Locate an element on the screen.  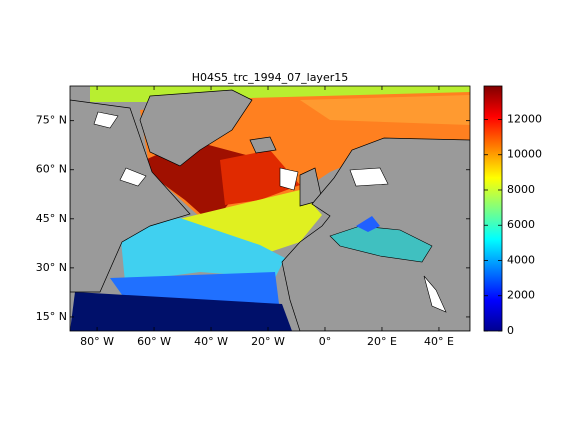
y-tick-label: 75° N is located at coordinates (51, 120).